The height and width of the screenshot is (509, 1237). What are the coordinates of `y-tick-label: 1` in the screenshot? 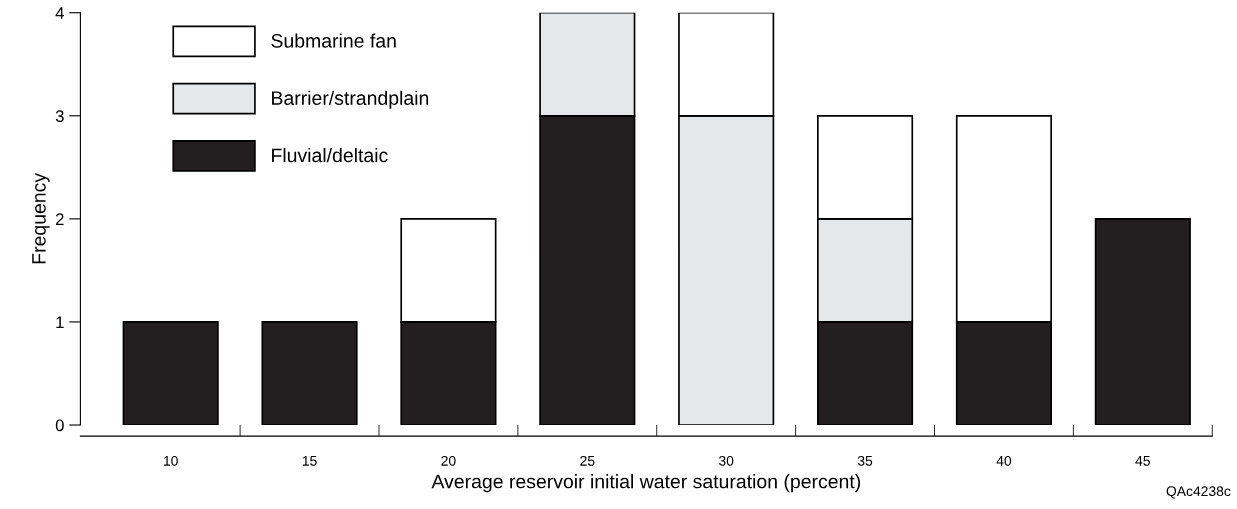 It's located at (60, 322).